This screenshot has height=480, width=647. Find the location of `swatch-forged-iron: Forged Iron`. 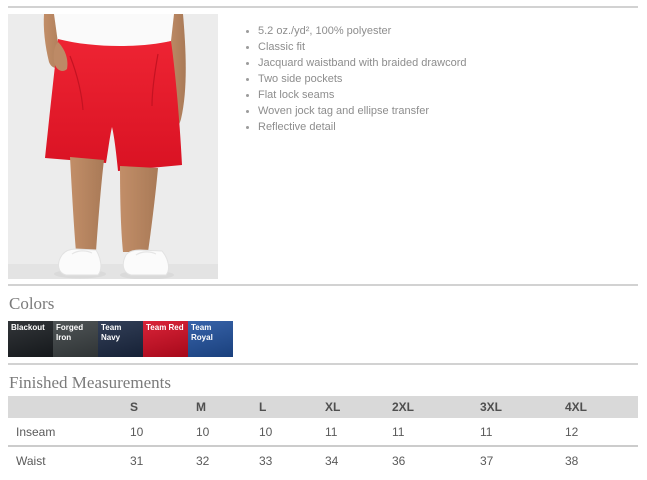

swatch-forged-iron: Forged Iron is located at coordinates (75, 339).